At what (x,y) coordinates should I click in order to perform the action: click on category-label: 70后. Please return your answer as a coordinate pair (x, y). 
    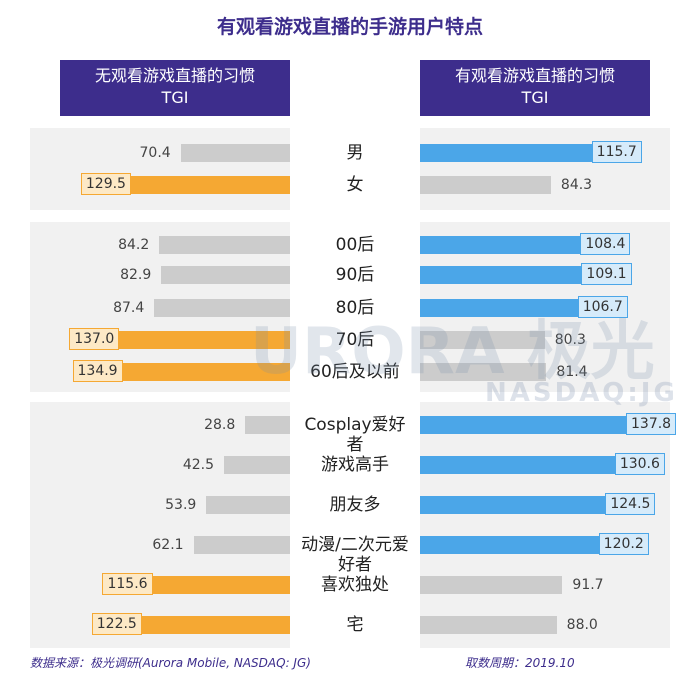
    Looking at the image, I should click on (355, 340).